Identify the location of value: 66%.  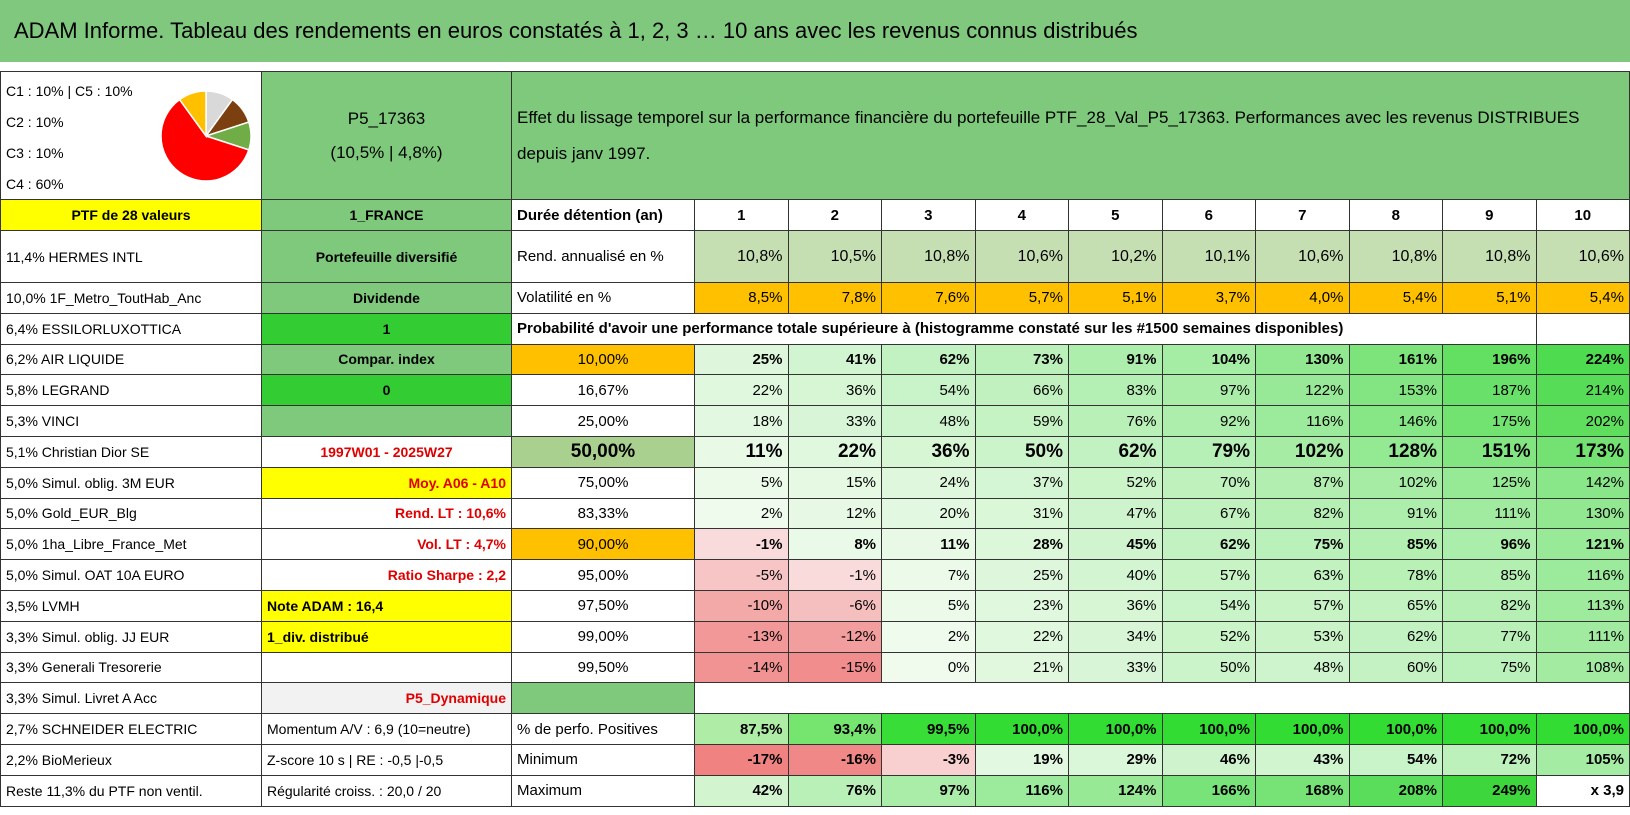
(1022, 391).